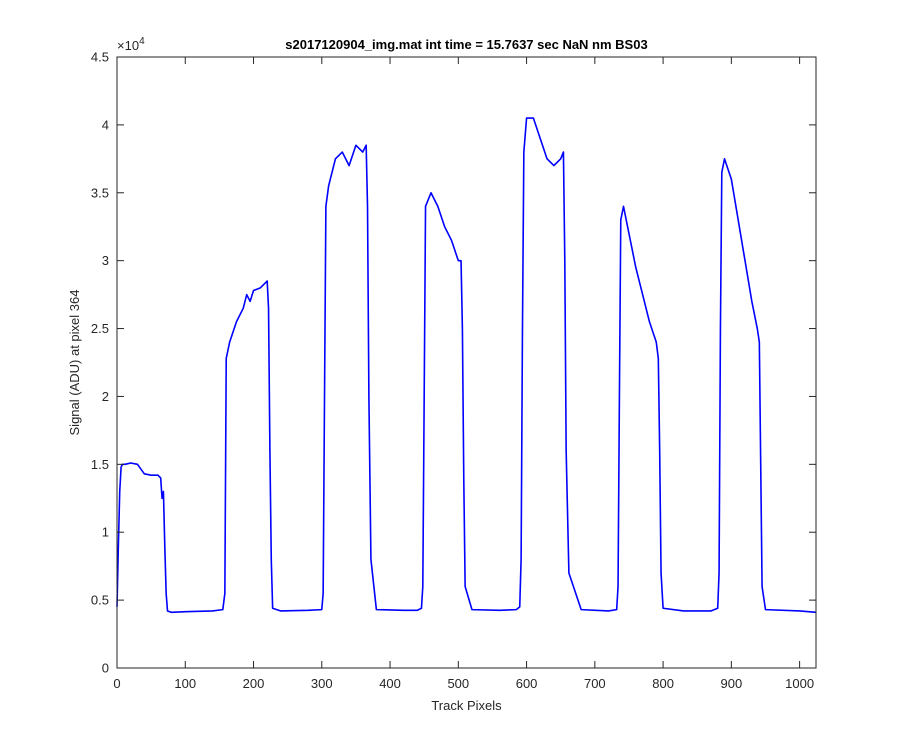 This screenshot has width=900, height=755. Describe the element at coordinates (466, 705) in the screenshot. I see `x-axis-label: Track Pixels` at that location.